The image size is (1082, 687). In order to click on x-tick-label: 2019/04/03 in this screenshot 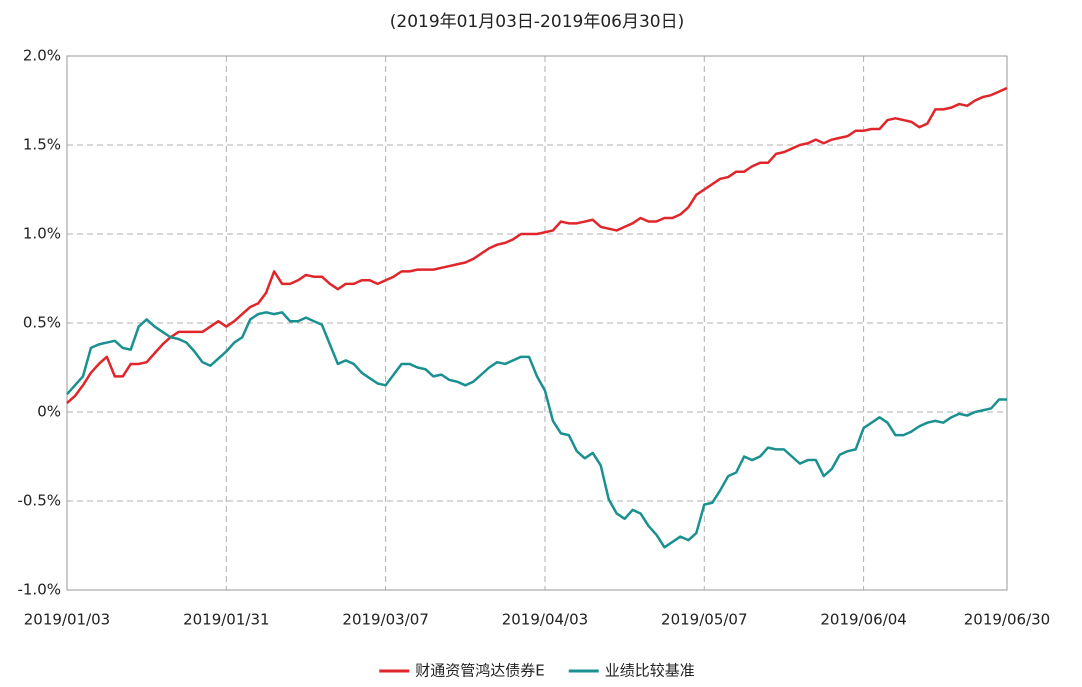, I will do `click(545, 620)`.